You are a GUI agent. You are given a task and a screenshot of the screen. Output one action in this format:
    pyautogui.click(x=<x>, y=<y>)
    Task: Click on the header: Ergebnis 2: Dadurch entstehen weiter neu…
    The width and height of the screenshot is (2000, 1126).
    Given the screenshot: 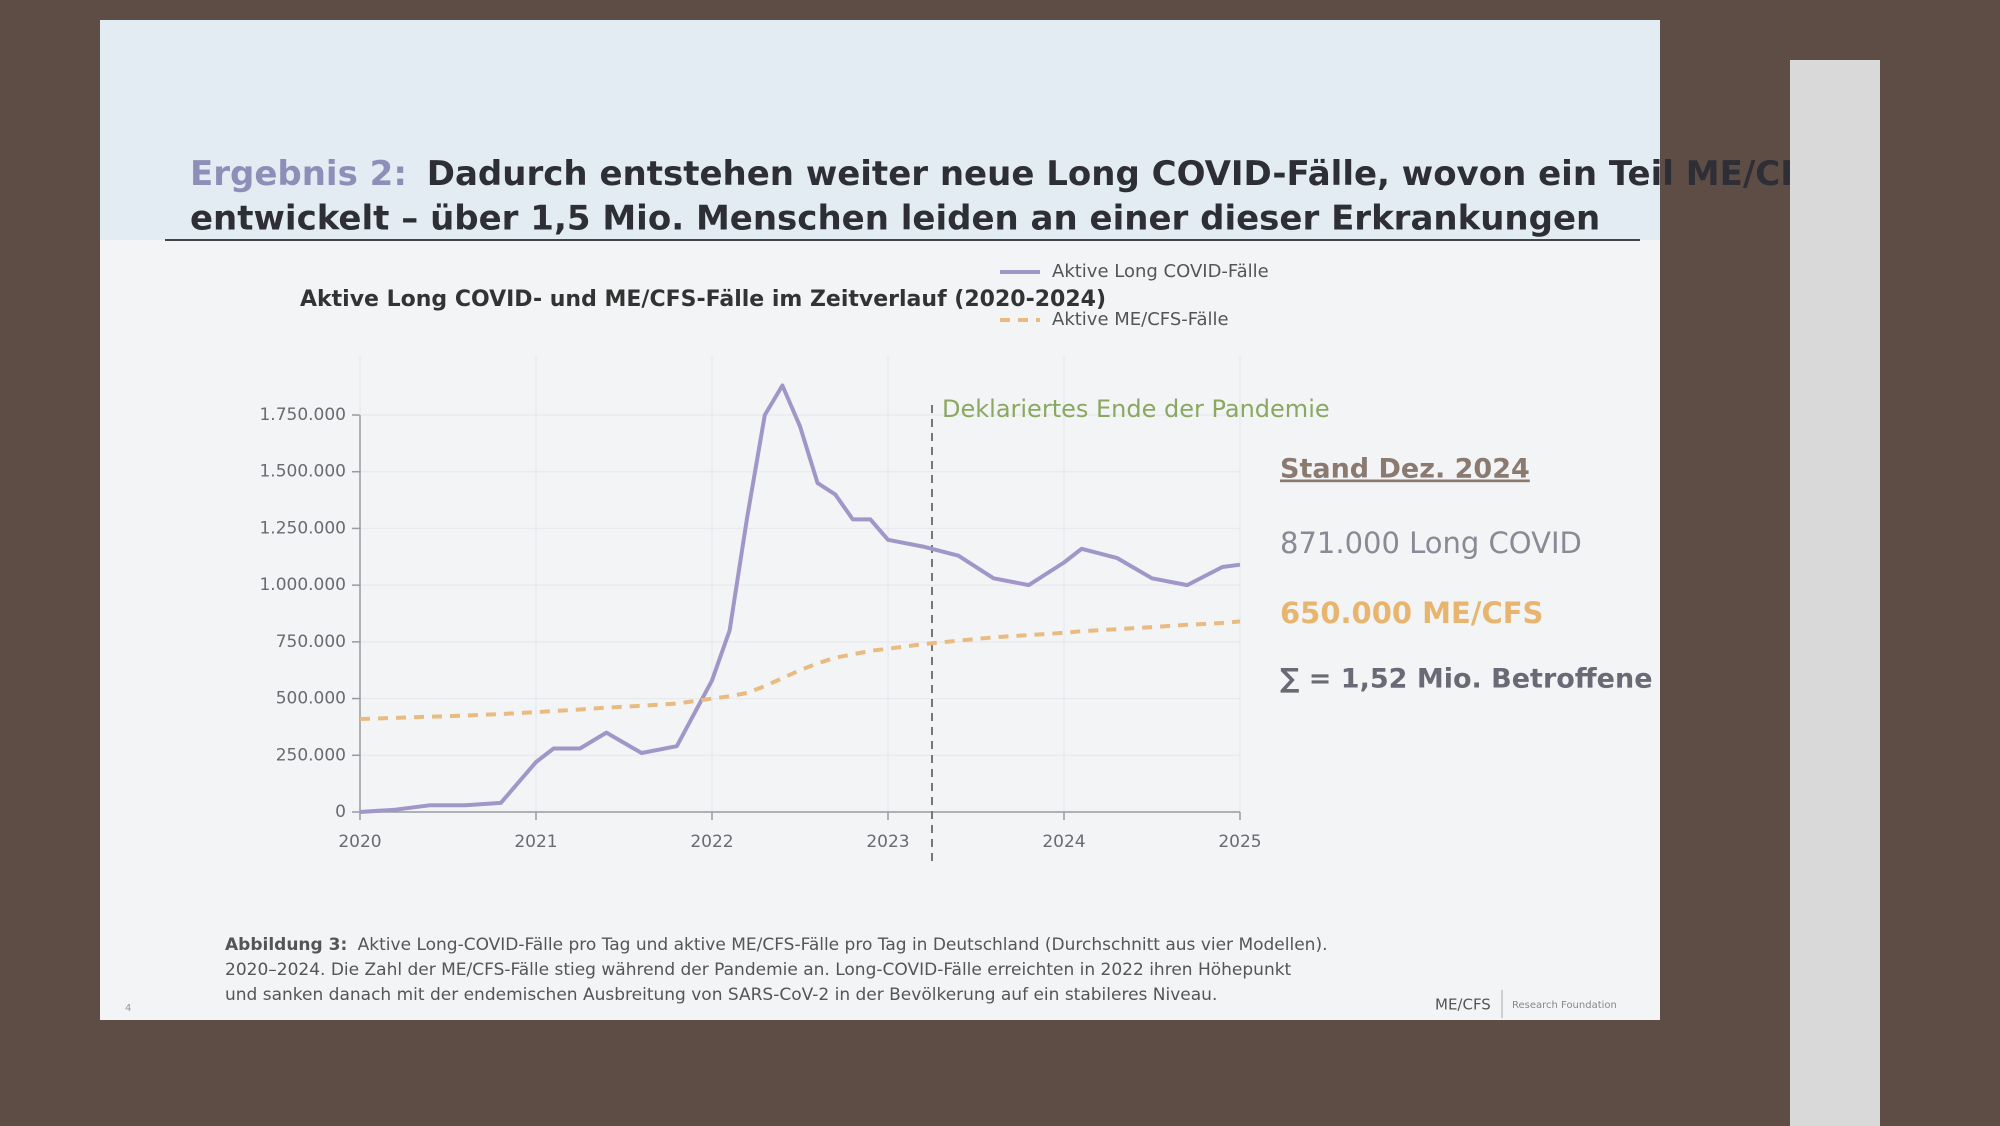 What is the action you would take?
    pyautogui.click(x=1009, y=174)
    